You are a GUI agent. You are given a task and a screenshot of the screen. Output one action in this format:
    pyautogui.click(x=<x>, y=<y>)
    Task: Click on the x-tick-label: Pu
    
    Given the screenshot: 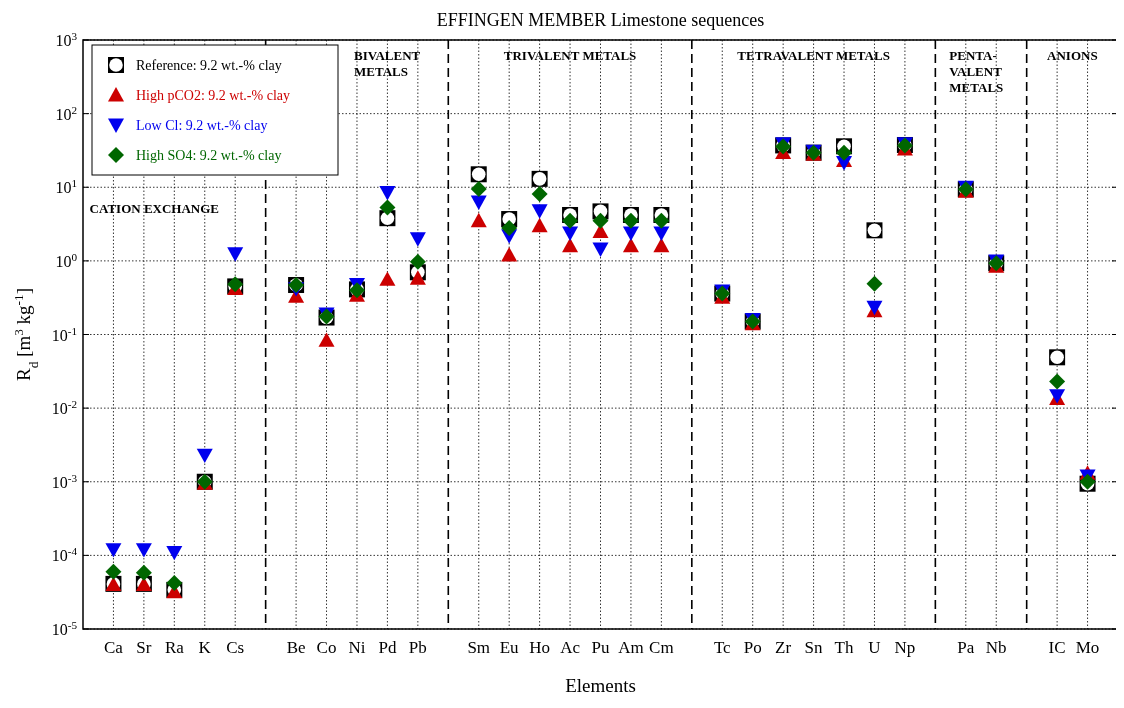 What is the action you would take?
    pyautogui.click(x=600, y=647)
    